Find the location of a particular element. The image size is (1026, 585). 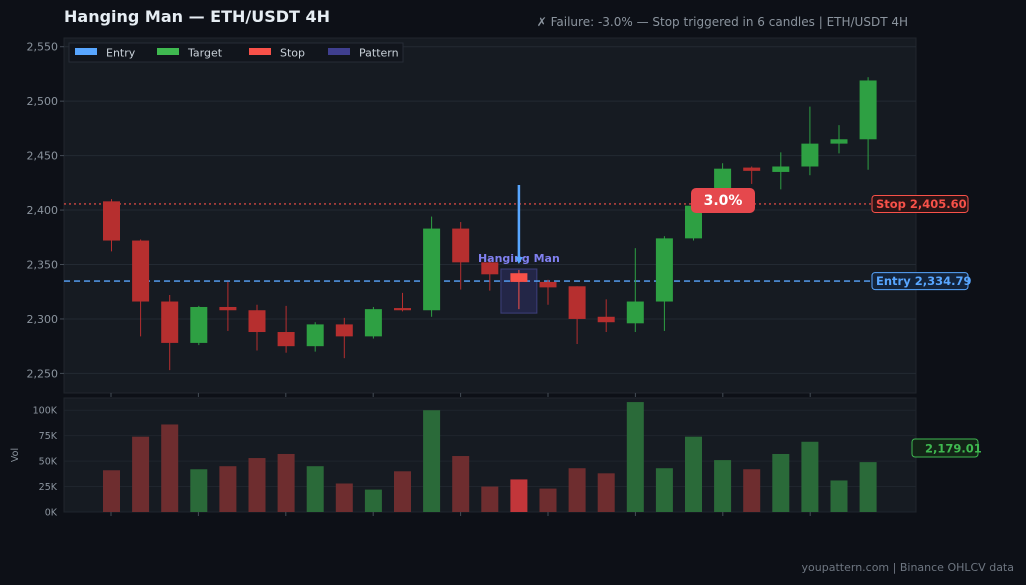

y-tick-label: 2,350 is located at coordinates (43, 265).